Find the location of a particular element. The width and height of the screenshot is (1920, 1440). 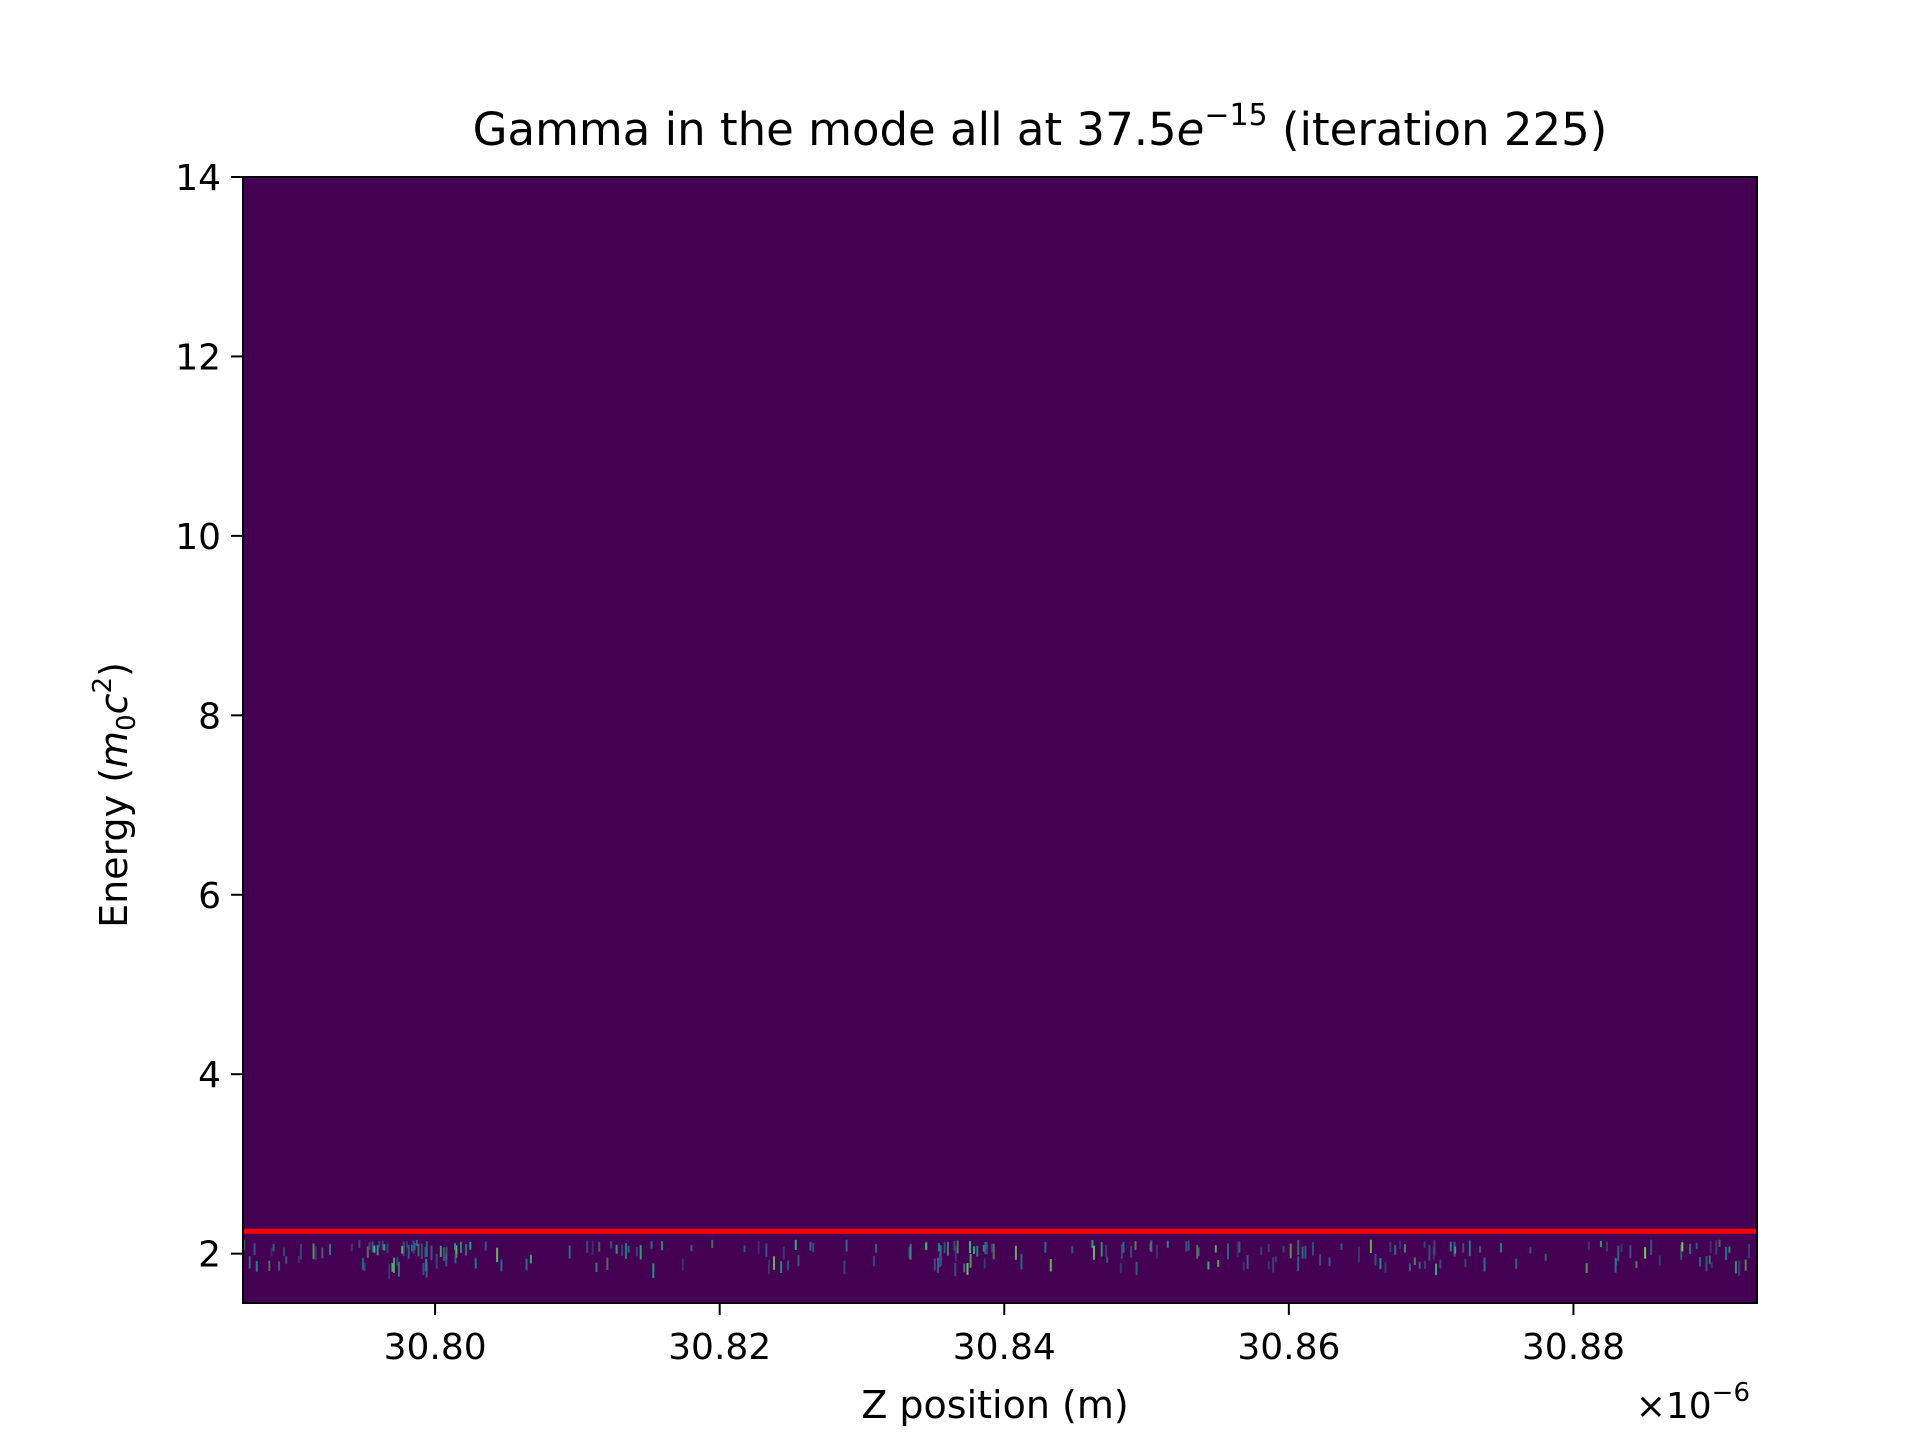

x-offset-label: ×10⁻⁶ is located at coordinates (1693, 1402).